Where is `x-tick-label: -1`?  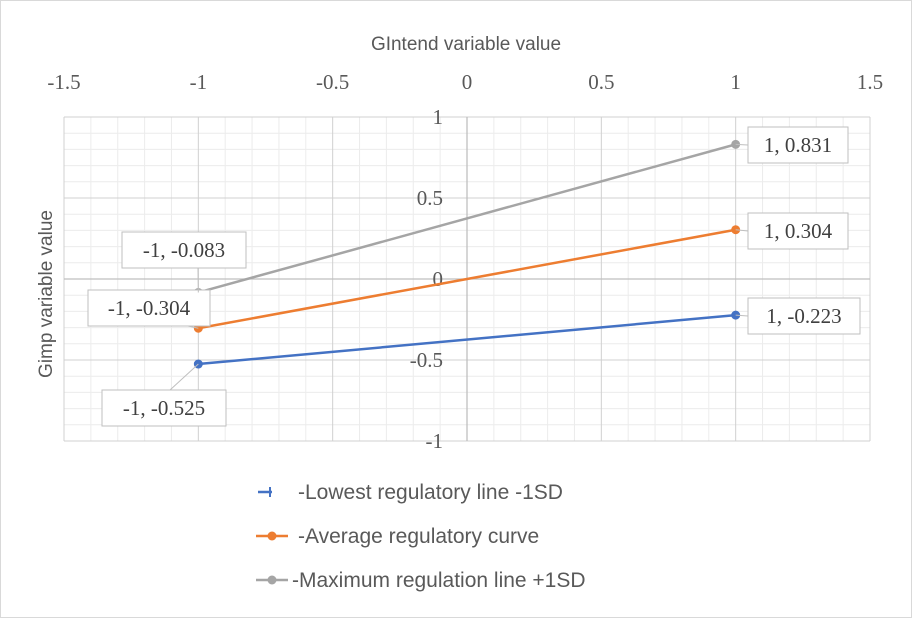
x-tick-label: -1 is located at coordinates (199, 82).